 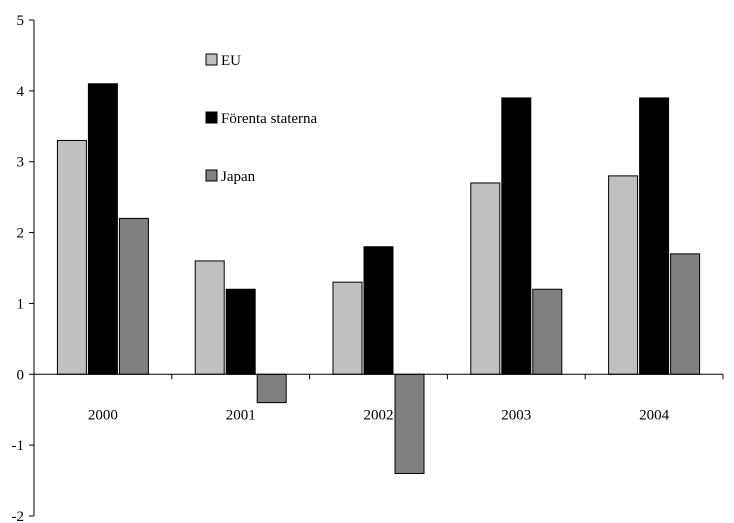 I want to click on legend-swatch-japan, so click(x=211, y=175).